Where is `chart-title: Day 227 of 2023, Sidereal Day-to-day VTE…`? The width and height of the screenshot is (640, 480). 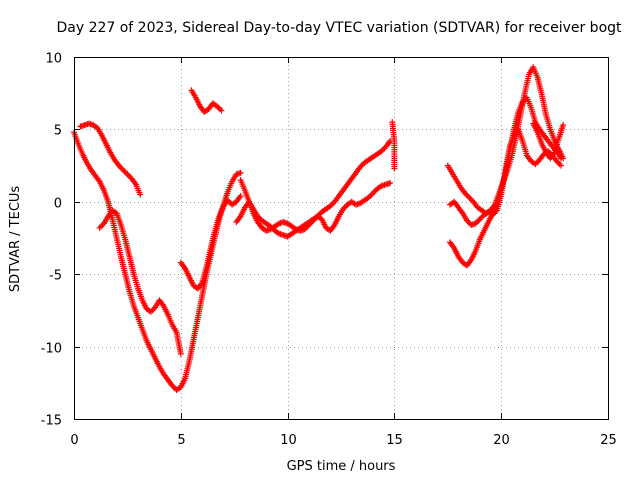
chart-title: Day 227 of 2023, Sidereal Day-to-day VTE… is located at coordinates (339, 28).